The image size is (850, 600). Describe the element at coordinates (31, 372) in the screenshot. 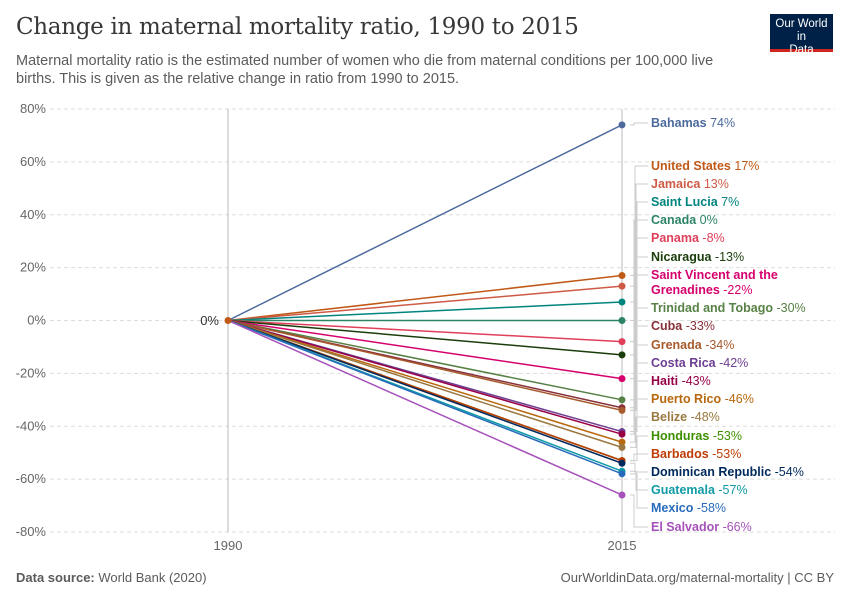

I see `y-tick-label: -20%` at that location.